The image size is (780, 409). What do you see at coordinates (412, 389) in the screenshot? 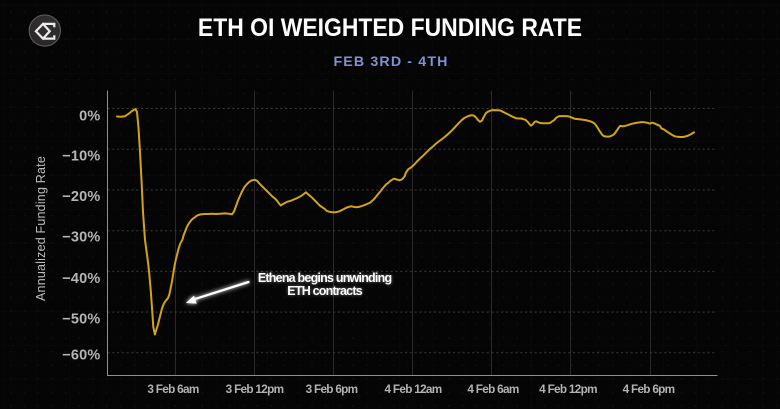
I see `svg-text: 4 Feb 12am` at bounding box center [412, 389].